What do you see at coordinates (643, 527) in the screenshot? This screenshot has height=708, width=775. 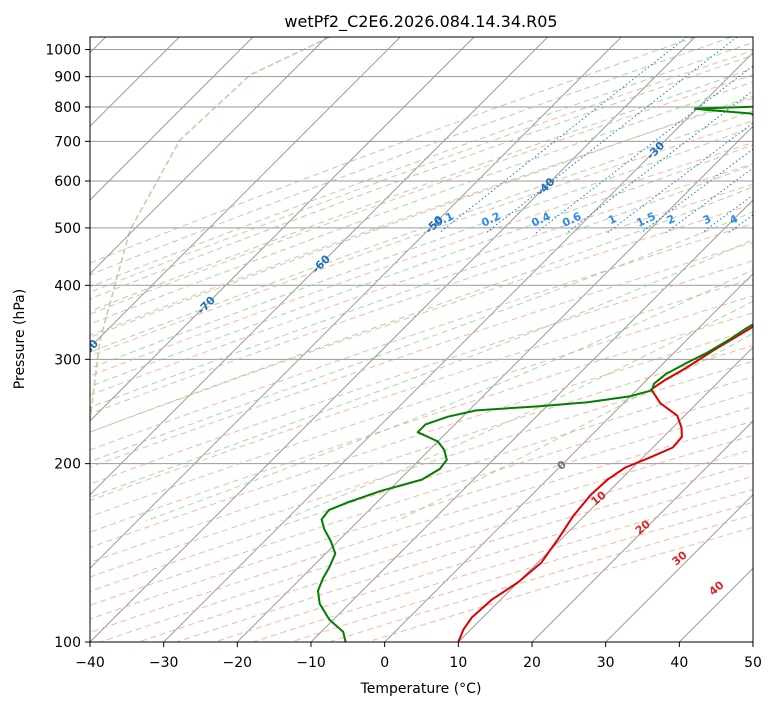 I see `moist-adiabat-label: 20` at bounding box center [643, 527].